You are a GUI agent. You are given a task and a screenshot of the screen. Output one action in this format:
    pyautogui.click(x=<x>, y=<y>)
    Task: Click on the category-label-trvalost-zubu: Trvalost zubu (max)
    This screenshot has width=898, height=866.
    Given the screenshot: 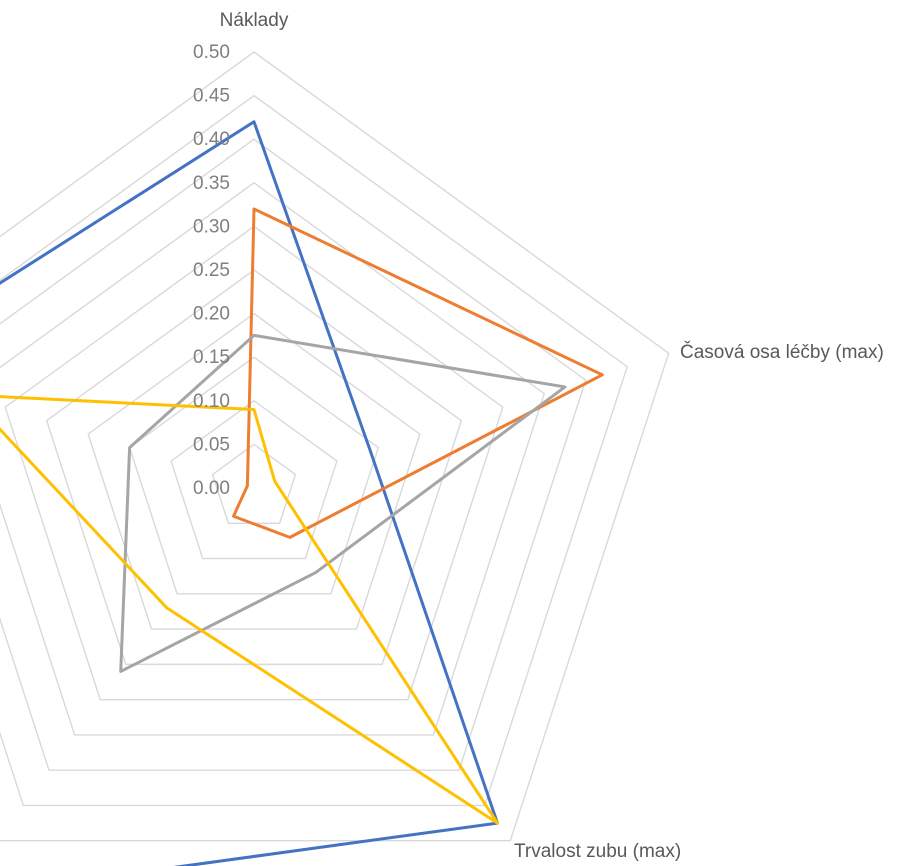 What is the action you would take?
    pyautogui.click(x=597, y=851)
    